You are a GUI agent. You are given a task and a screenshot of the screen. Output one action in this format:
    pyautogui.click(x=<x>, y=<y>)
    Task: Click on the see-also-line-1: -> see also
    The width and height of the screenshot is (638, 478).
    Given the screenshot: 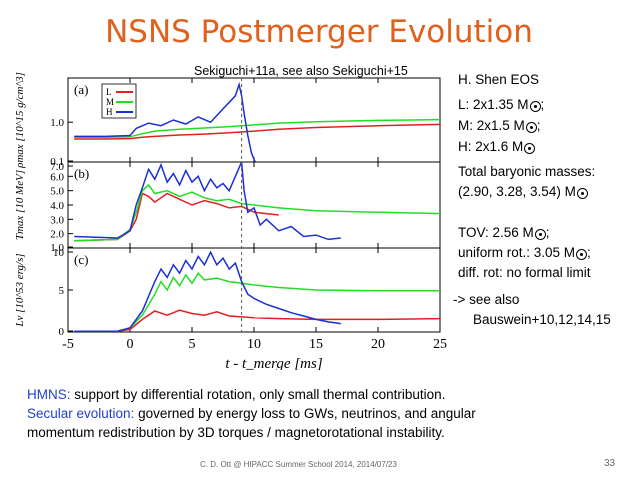 What is the action you would take?
    pyautogui.click(x=486, y=299)
    